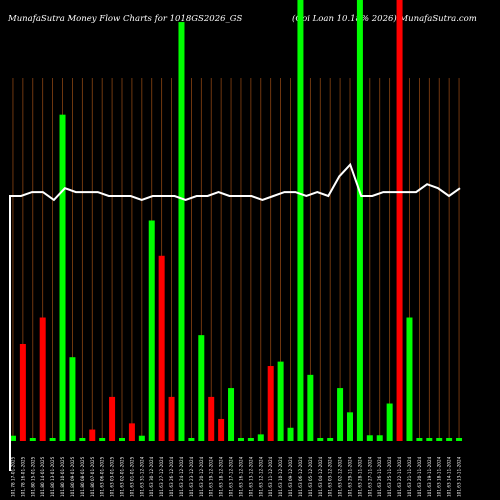  Describe the element at coordinates (102, 476) in the screenshot. I see `x-tick-label: 101.63 06-01-2025` at that location.